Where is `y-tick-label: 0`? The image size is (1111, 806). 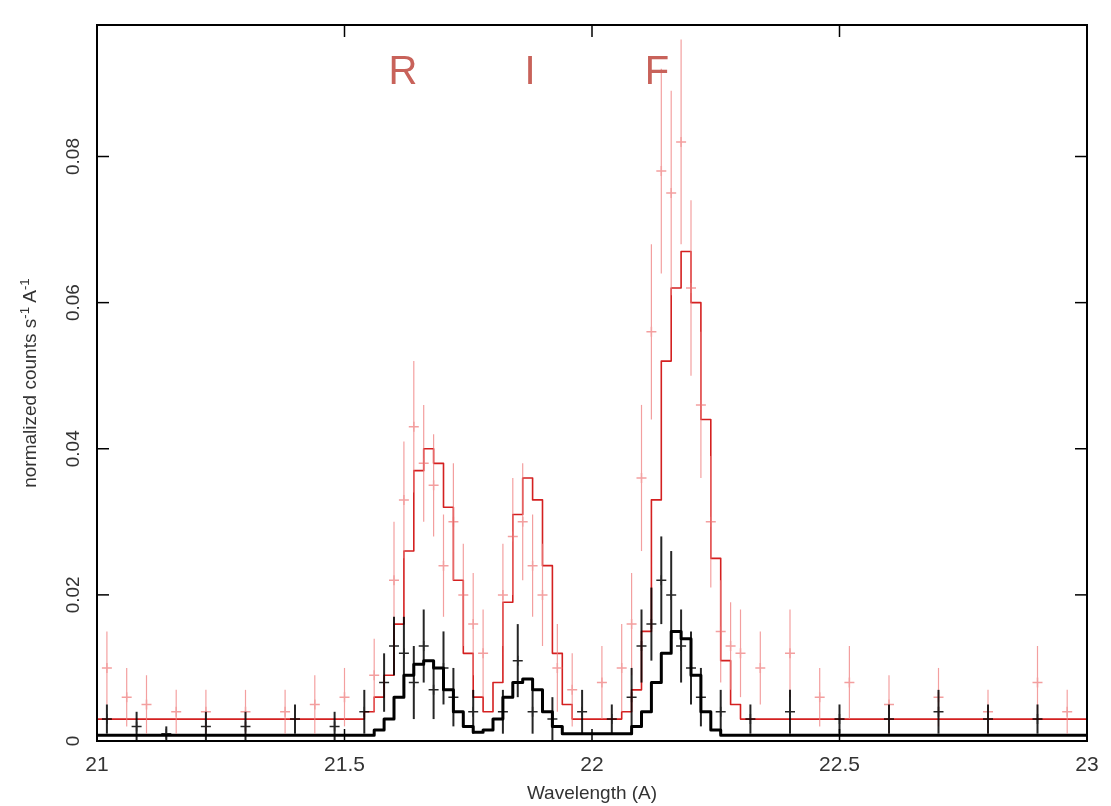 y-tick-label: 0 is located at coordinates (72, 741).